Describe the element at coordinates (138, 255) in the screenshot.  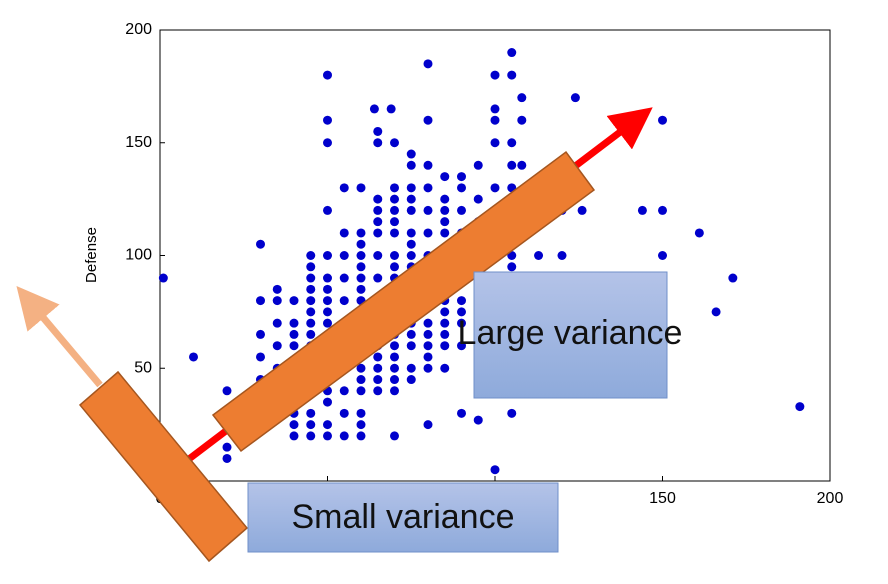
I see `y-tick-label: 100` at that location.